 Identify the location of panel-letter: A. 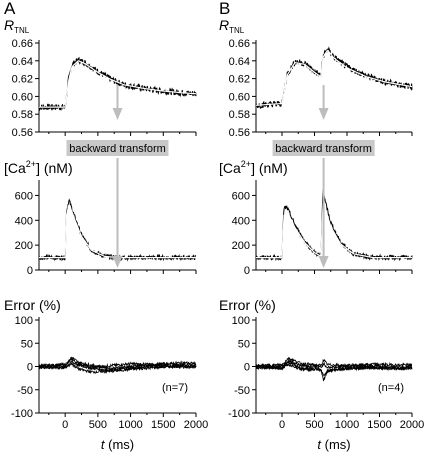
(10, 9).